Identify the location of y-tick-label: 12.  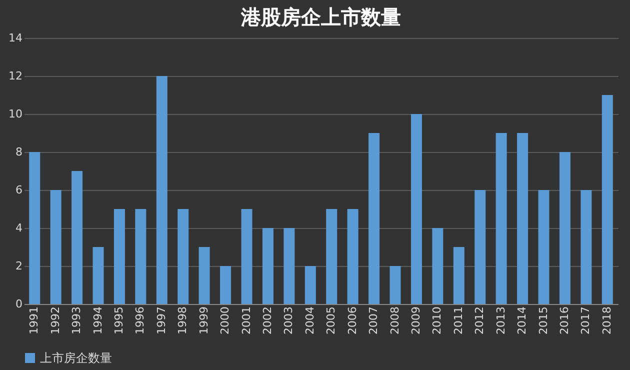
(15, 76).